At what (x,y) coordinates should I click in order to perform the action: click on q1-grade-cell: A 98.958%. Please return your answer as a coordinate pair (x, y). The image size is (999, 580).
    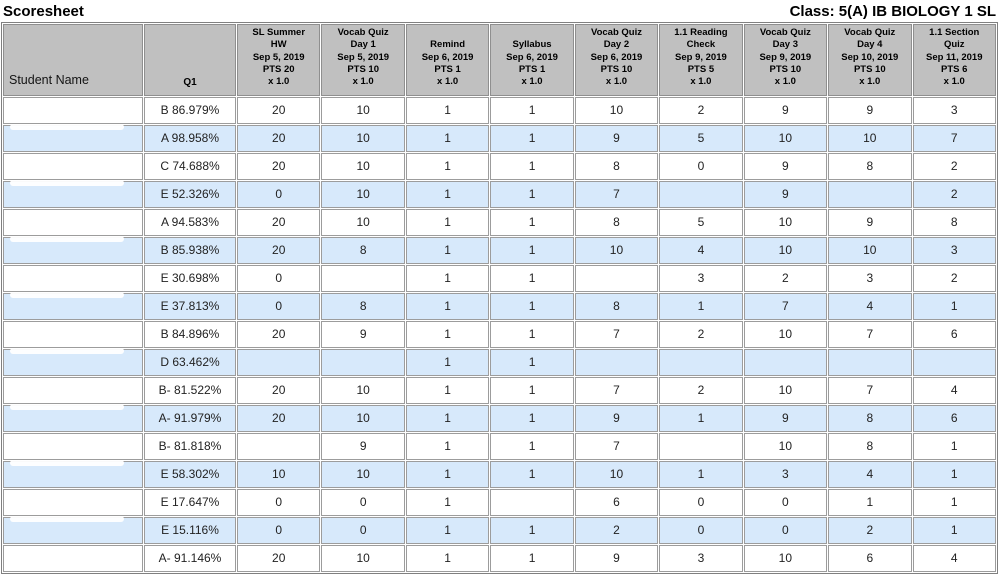
    Looking at the image, I should click on (190, 138).